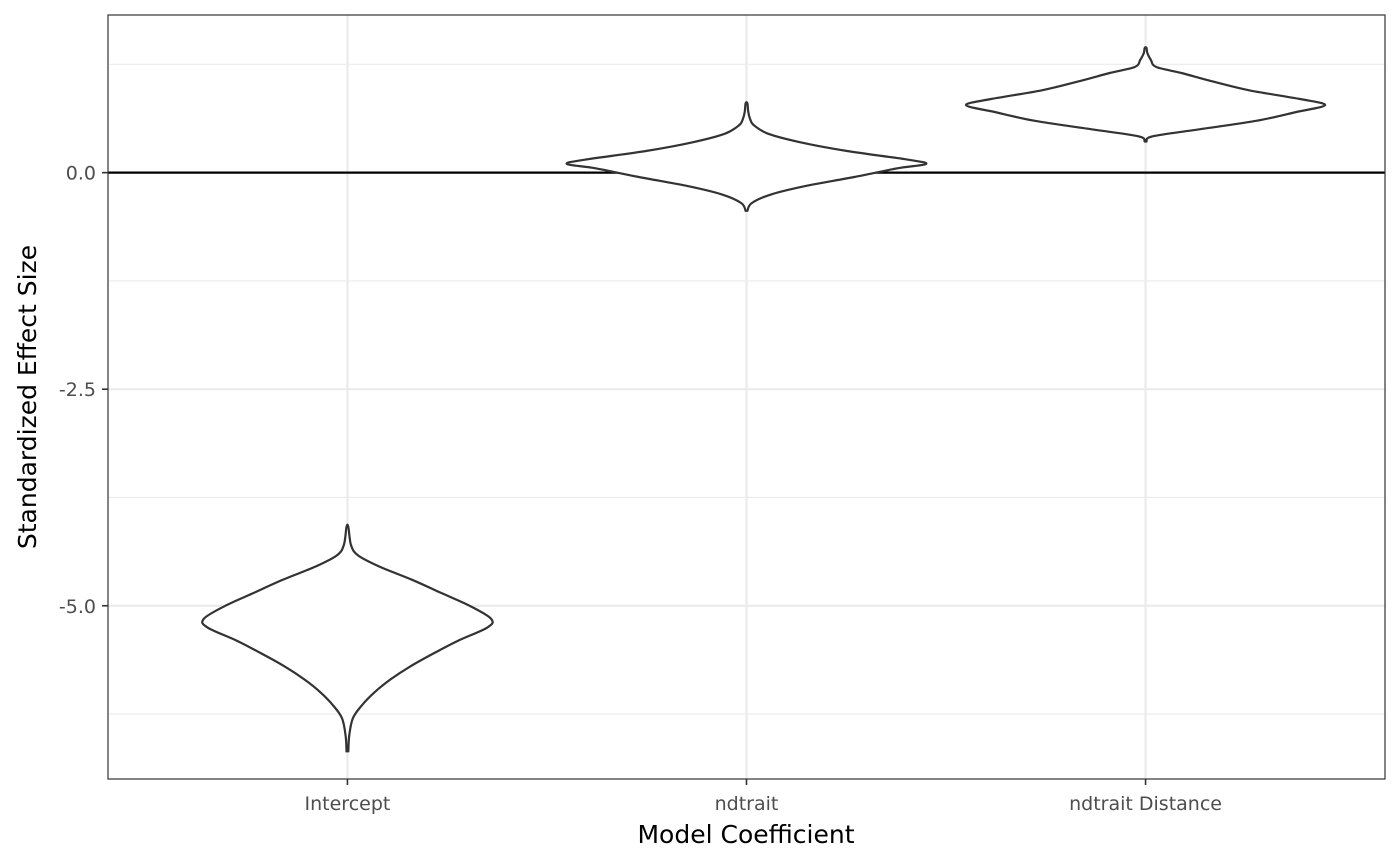 The height and width of the screenshot is (865, 1400). What do you see at coordinates (81, 174) in the screenshot?
I see `y-tick-label: 0.0` at bounding box center [81, 174].